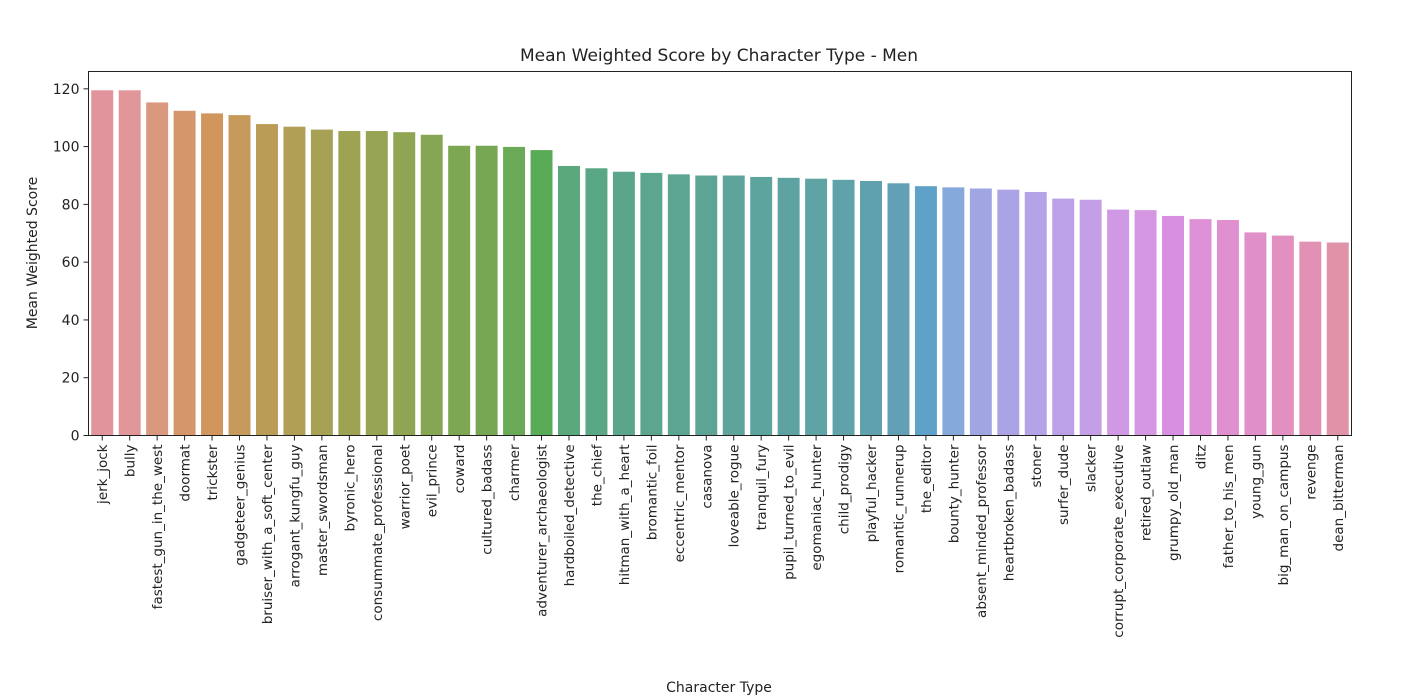 This screenshot has width=1418, height=700. I want to click on x-tick-label: warrior_poet, so click(405, 487).